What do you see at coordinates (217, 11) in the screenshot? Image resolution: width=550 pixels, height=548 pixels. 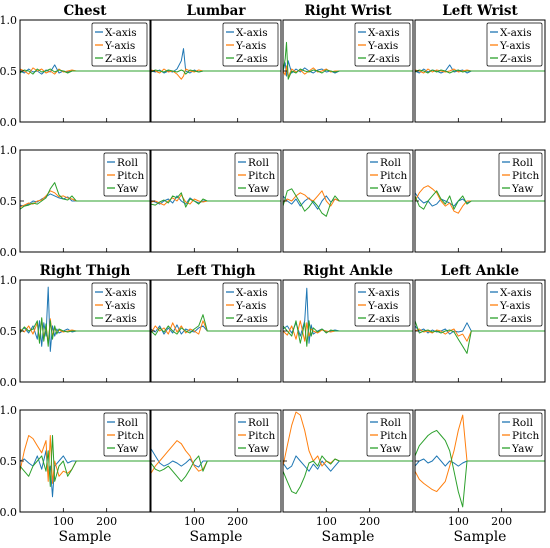 I see `subplot-title: Lumbar` at bounding box center [217, 11].